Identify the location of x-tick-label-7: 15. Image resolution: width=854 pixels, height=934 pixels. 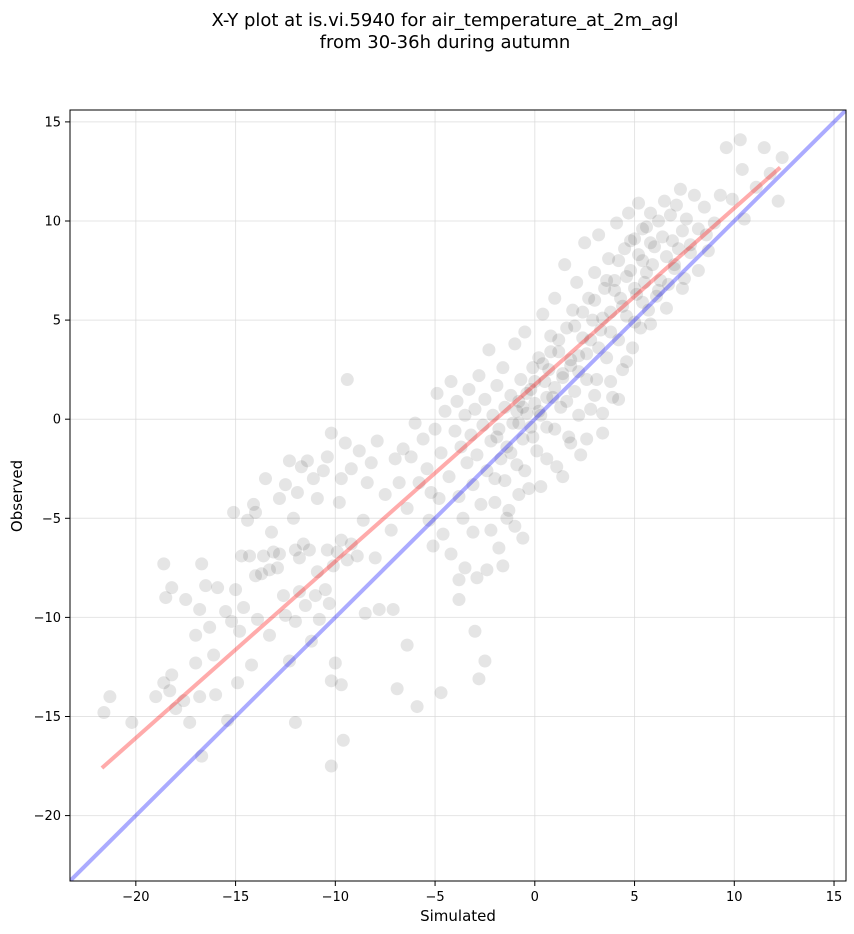
(834, 897).